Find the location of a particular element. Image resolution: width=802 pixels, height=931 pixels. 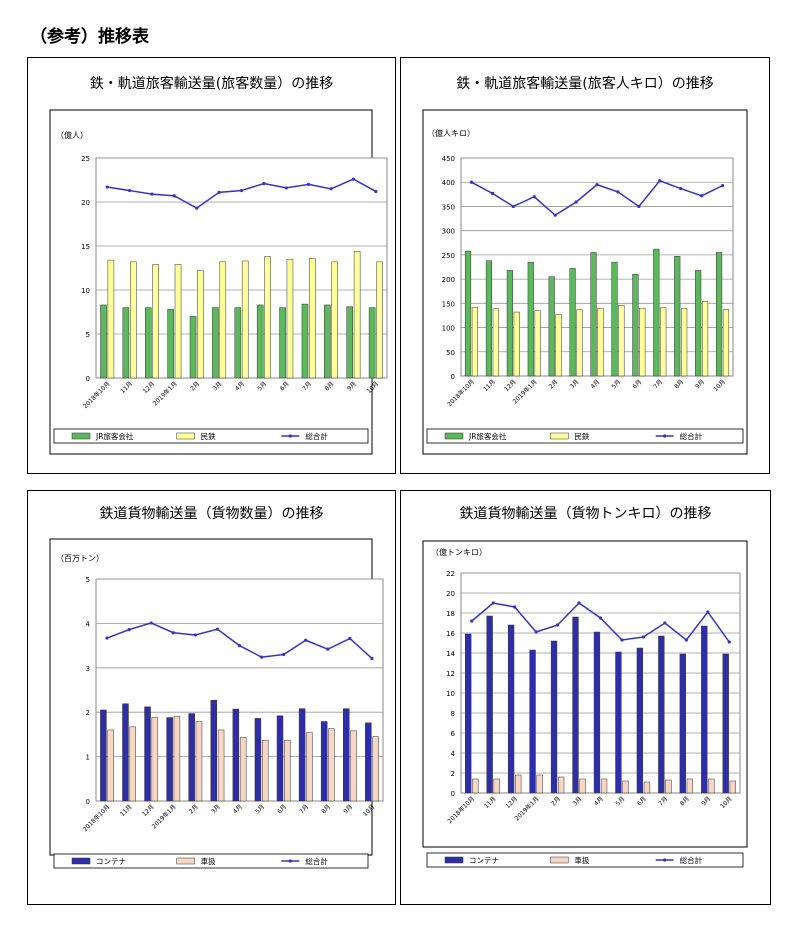

chart-title: 鉄道貨物輸送量（貨物数量）の推移 is located at coordinates (211, 514).